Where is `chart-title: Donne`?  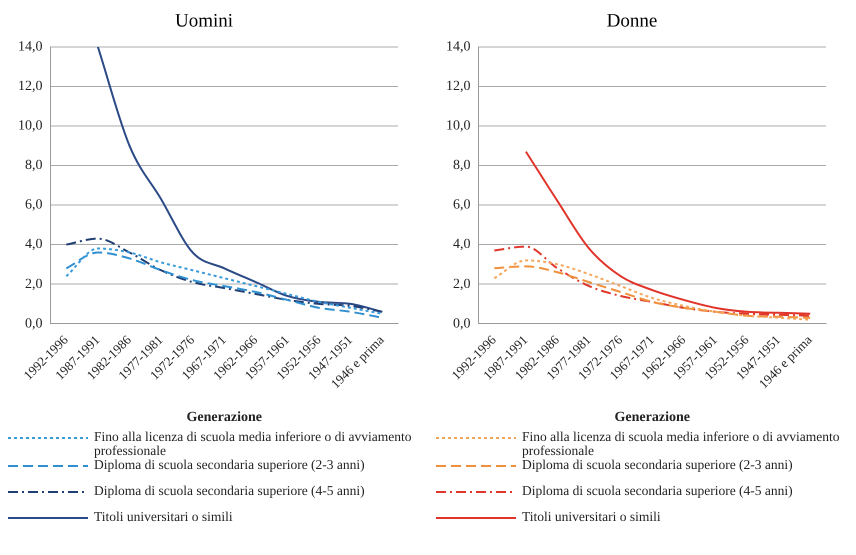
chart-title: Donne is located at coordinates (632, 21).